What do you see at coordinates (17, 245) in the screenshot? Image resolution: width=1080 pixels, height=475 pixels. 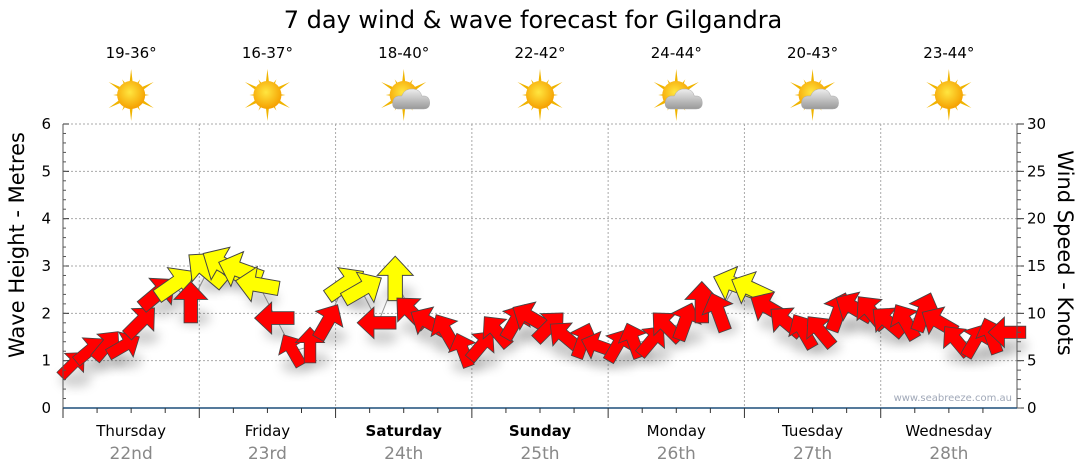 I see `y-axis-label: Wave Height - Metres` at bounding box center [17, 245].